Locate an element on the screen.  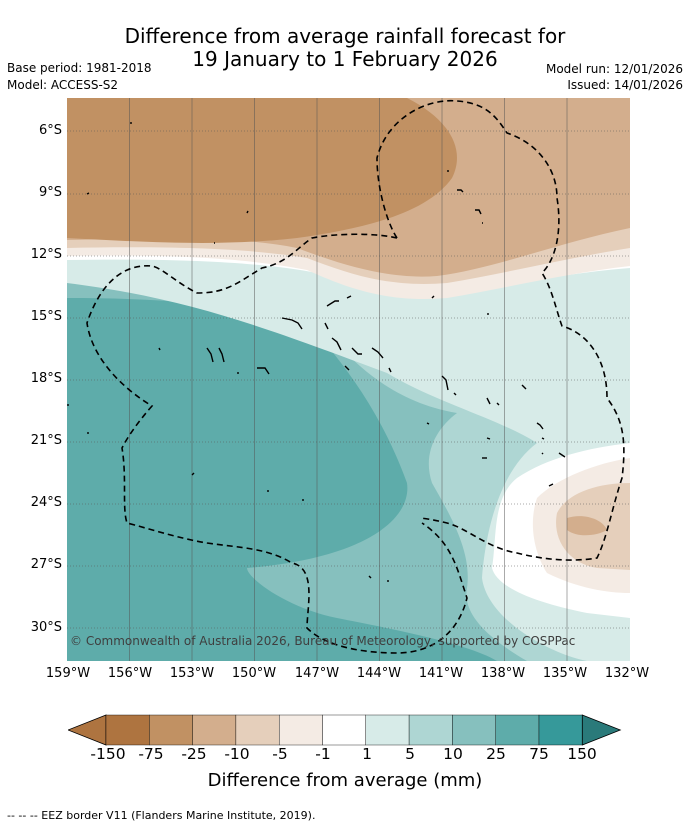
colorbar is located at coordinates (345, 730).